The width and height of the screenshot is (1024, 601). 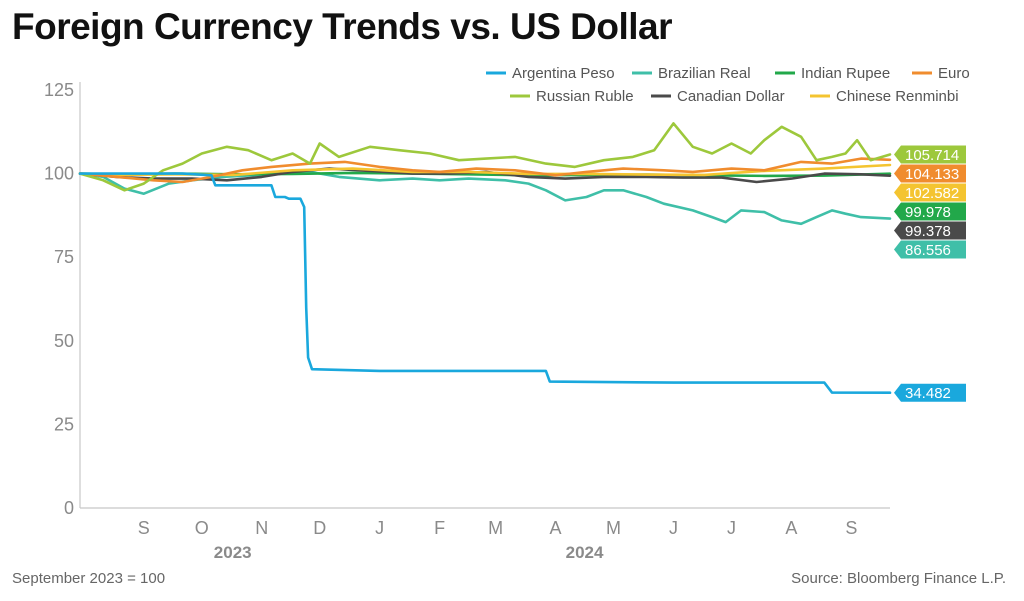 I want to click on source-note: Source: Bloomberg Finance L.P., so click(x=898, y=578).